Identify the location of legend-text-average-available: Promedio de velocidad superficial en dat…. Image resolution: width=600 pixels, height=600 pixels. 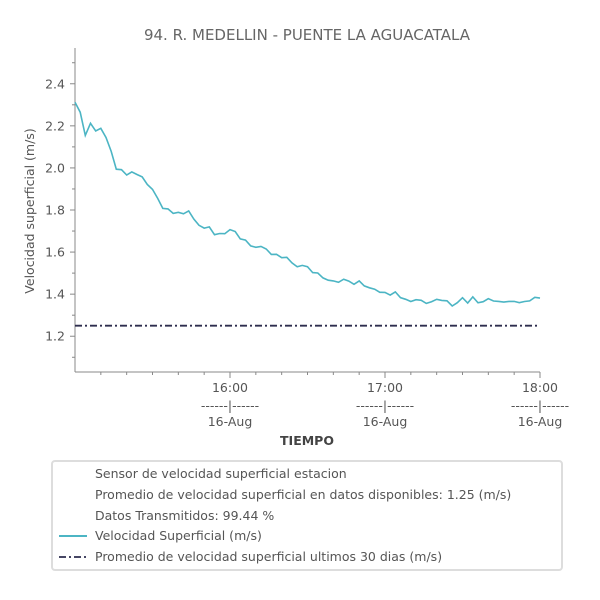
(303, 494).